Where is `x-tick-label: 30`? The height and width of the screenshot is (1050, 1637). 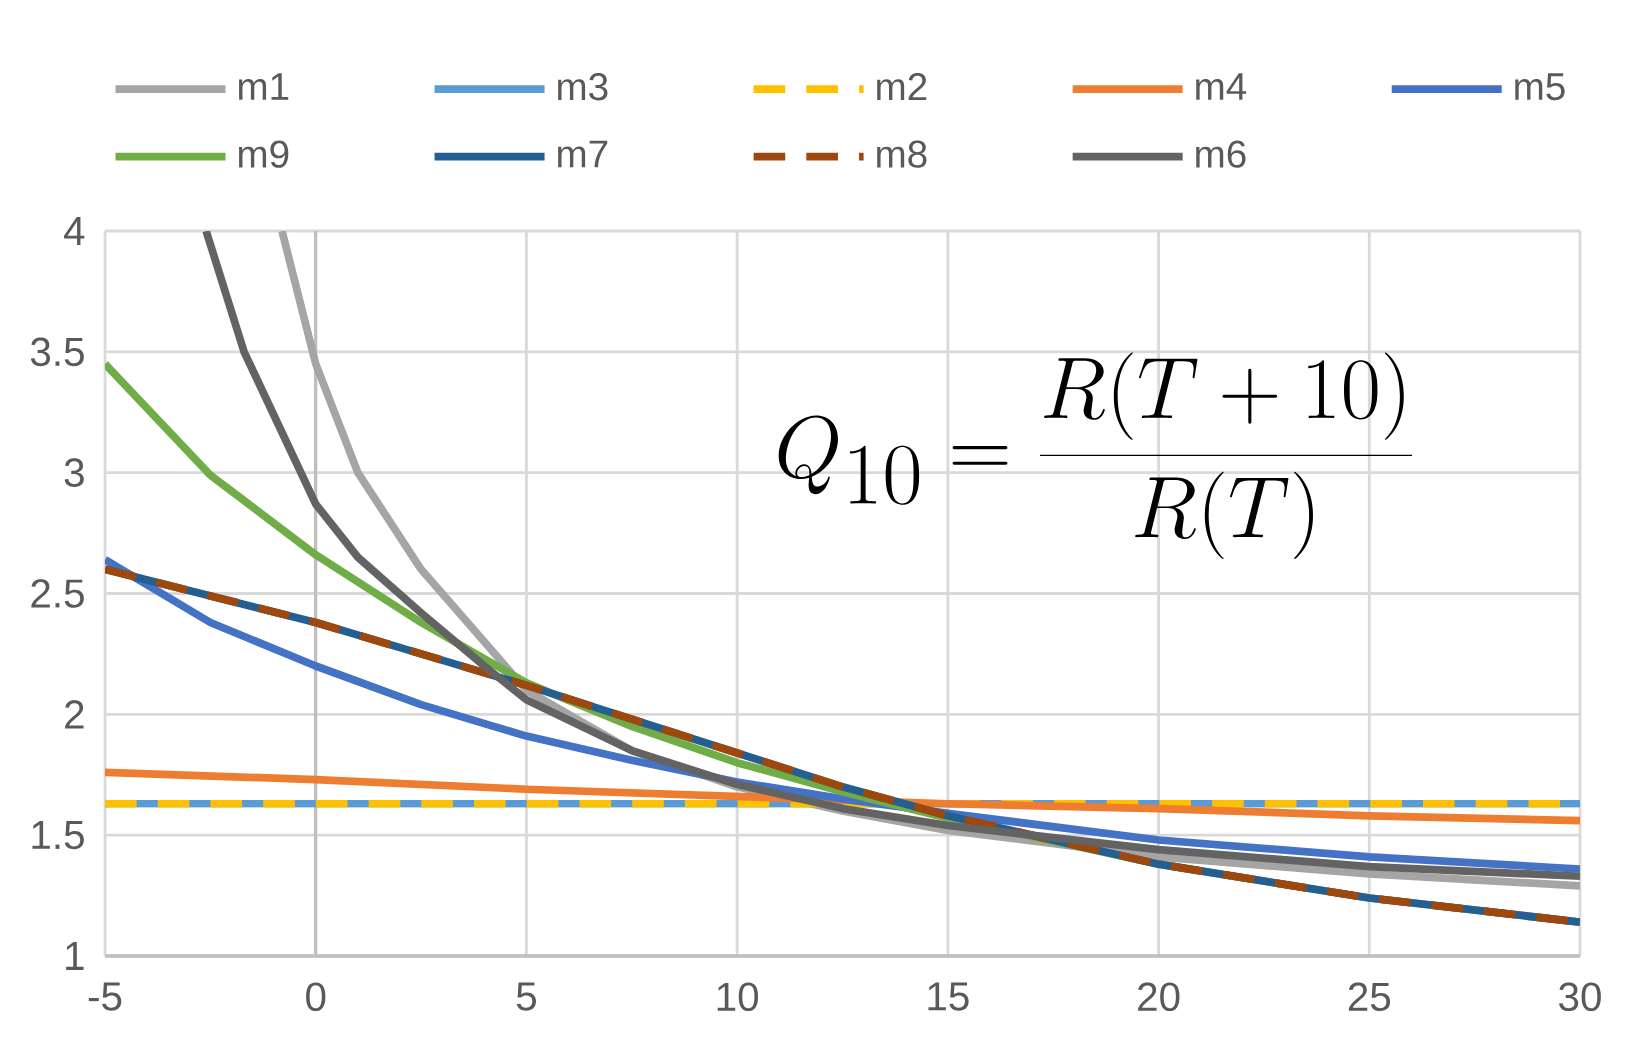 x-tick-label: 30 is located at coordinates (1580, 997).